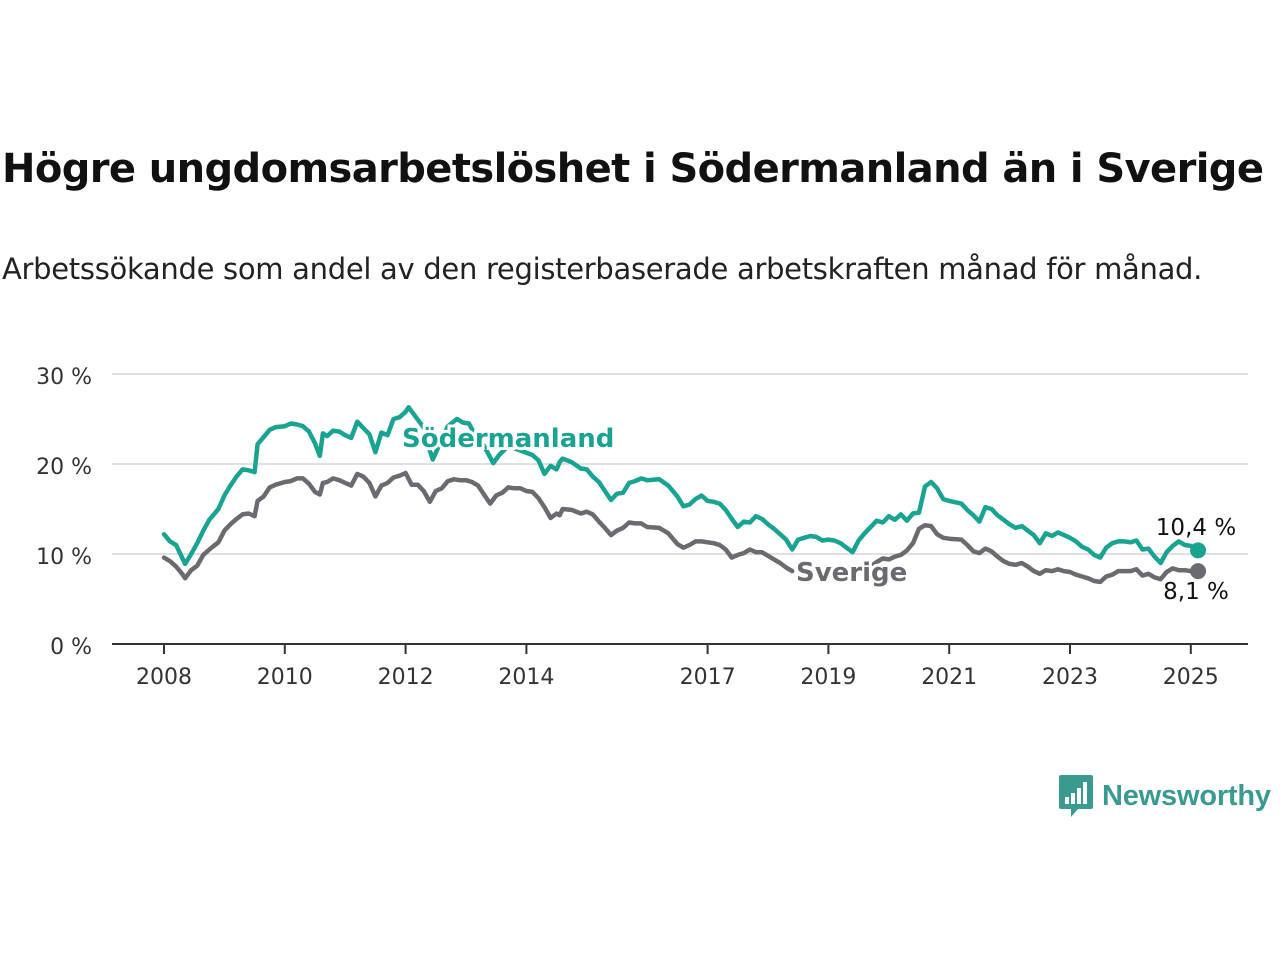  Describe the element at coordinates (708, 677) in the screenshot. I see `x-tick-label: 2017` at that location.